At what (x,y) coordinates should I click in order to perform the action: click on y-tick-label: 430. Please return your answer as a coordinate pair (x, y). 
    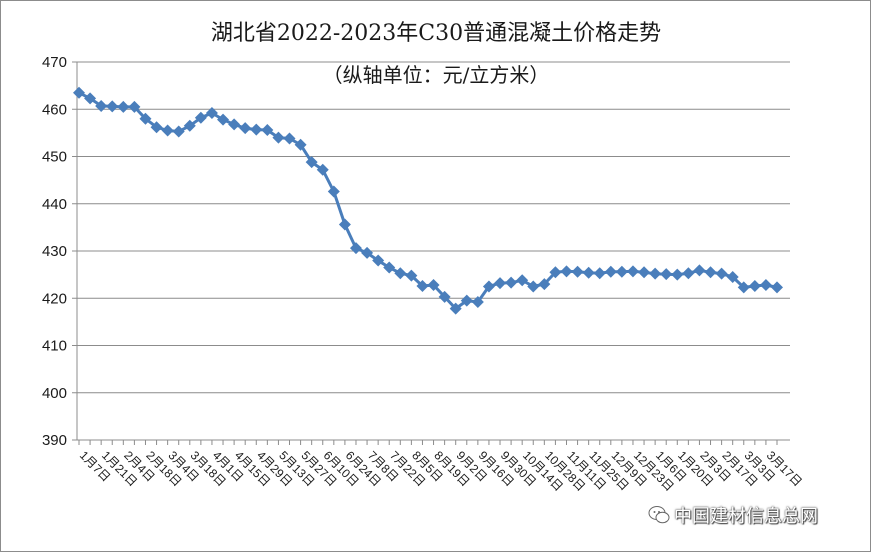
    Looking at the image, I should click on (54, 251).